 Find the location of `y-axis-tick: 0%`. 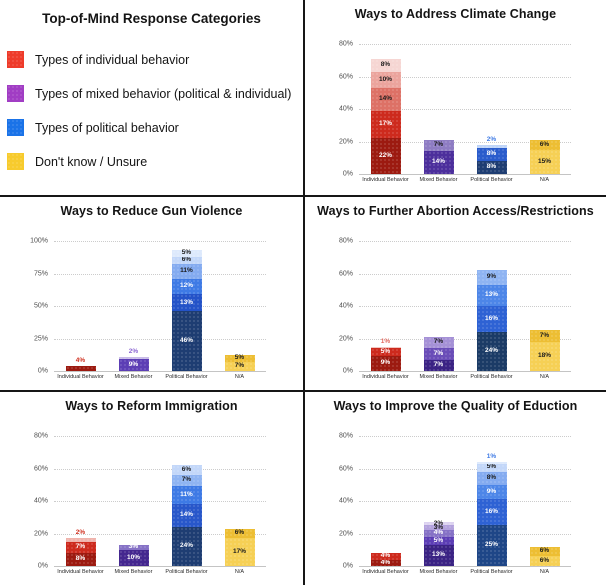

y-axis-tick: 0% is located at coordinates (42, 371).